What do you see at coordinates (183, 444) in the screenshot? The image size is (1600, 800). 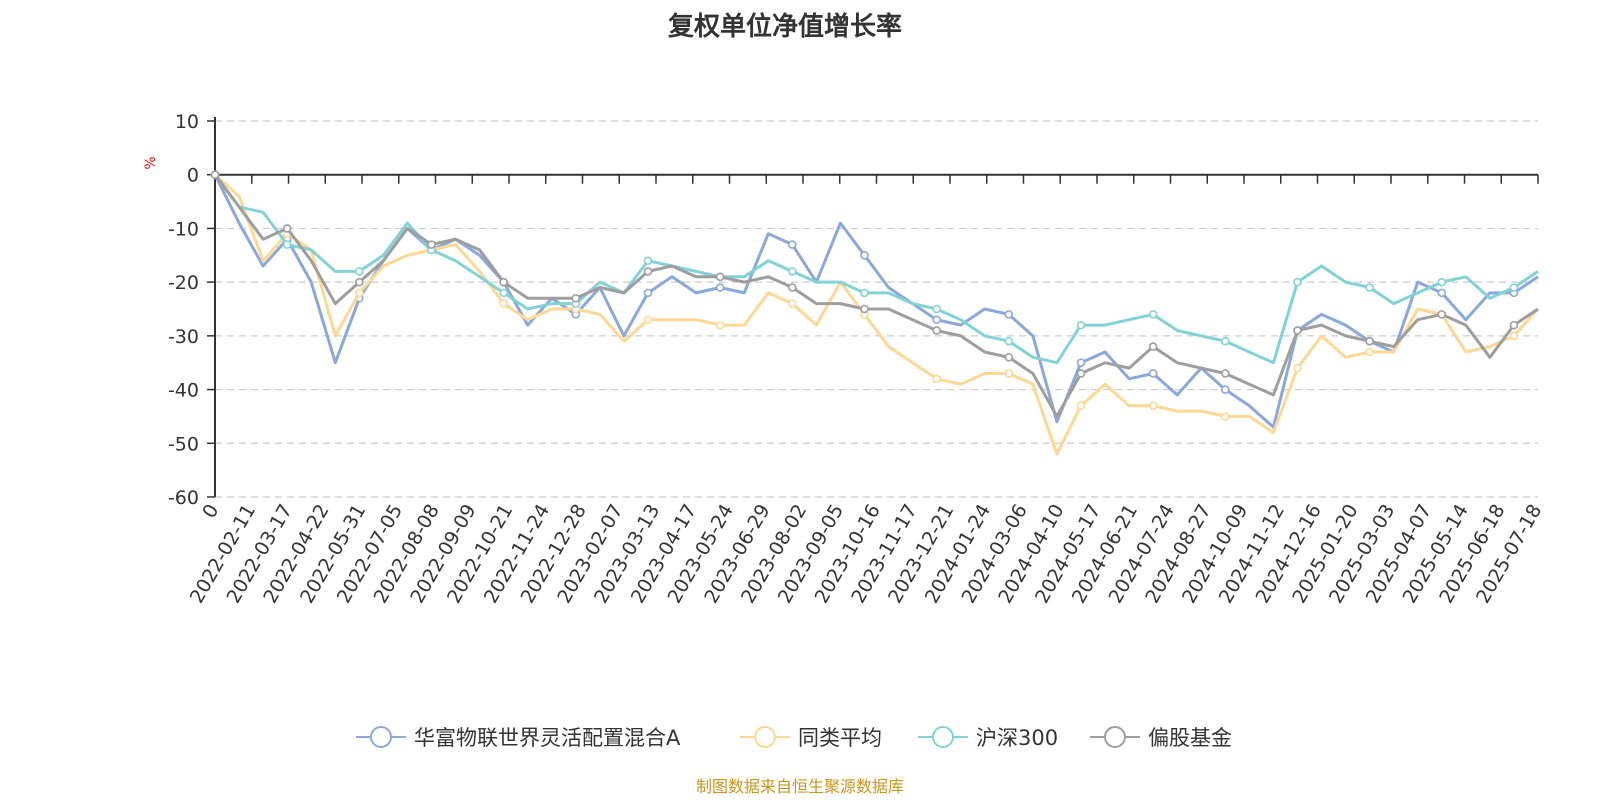 I see `y-tick-label: -50` at bounding box center [183, 444].